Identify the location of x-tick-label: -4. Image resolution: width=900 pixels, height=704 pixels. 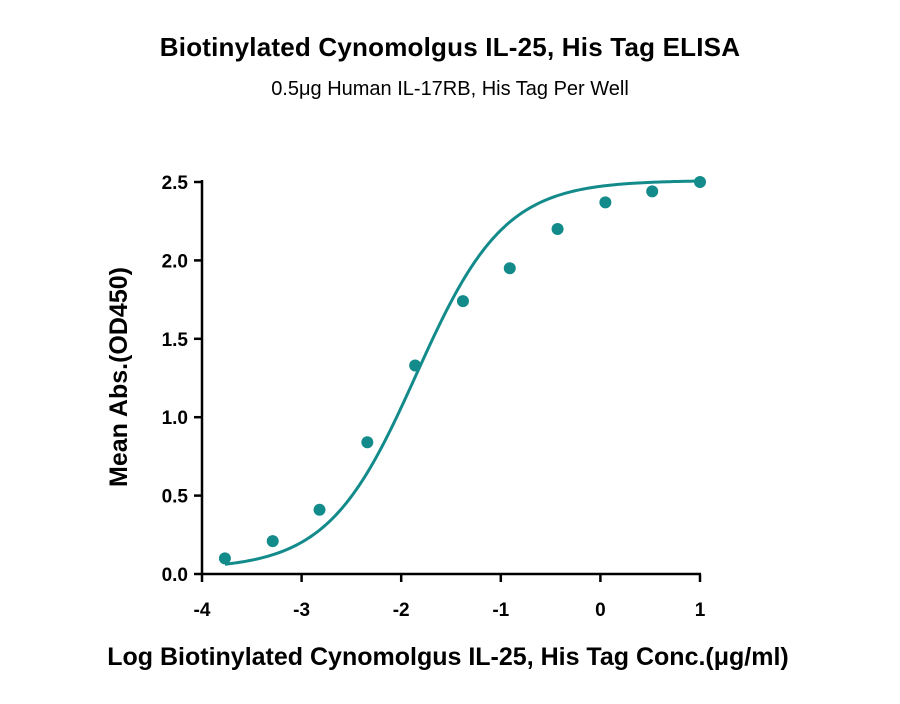
(202, 610).